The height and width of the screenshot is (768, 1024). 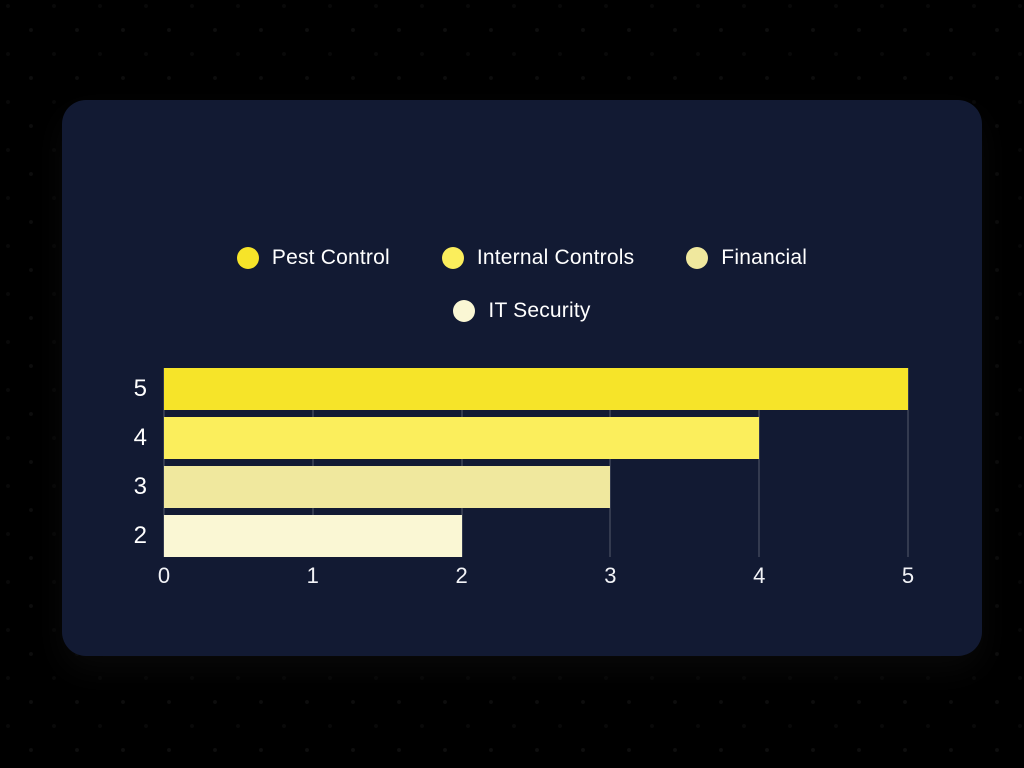 I want to click on legend-item-pest-control: Pest Control, so click(x=313, y=258).